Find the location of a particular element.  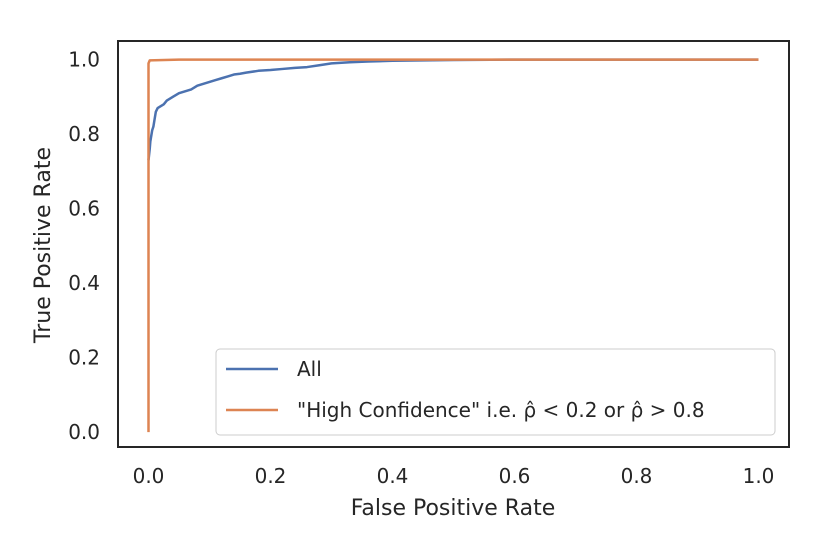

y-tick-label: 0.6 is located at coordinates (84, 209).